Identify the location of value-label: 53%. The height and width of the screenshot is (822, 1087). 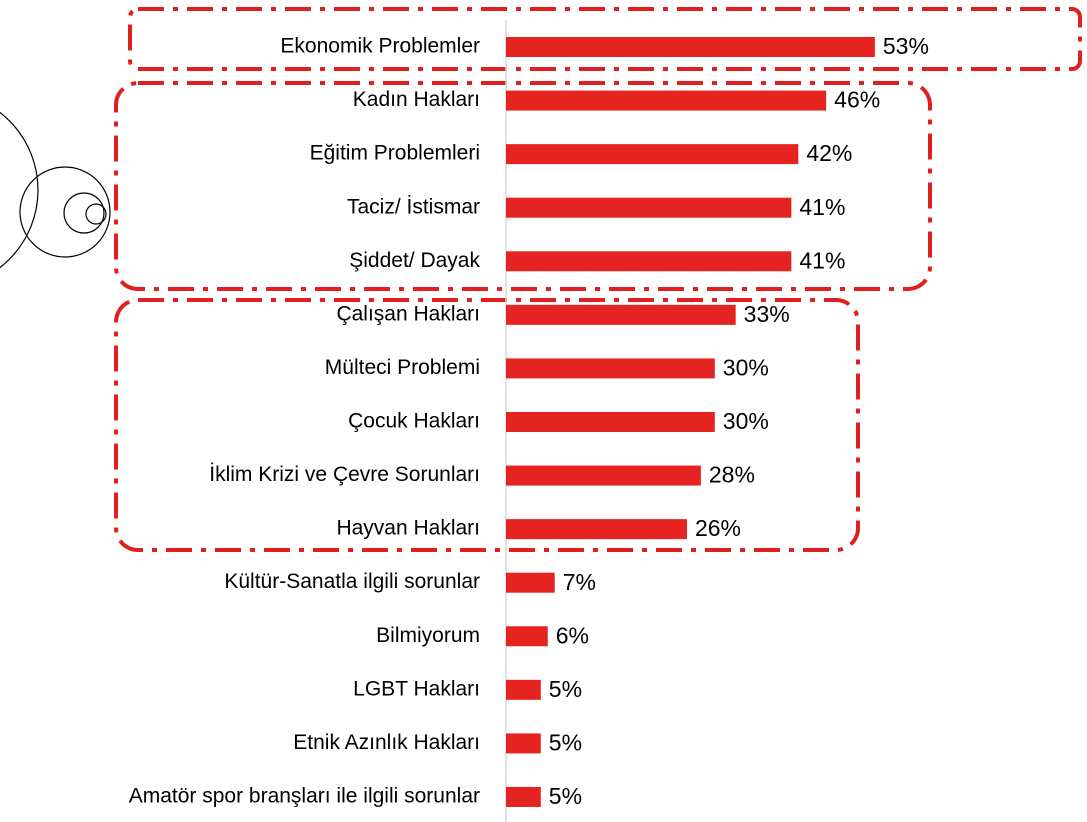
(906, 46).